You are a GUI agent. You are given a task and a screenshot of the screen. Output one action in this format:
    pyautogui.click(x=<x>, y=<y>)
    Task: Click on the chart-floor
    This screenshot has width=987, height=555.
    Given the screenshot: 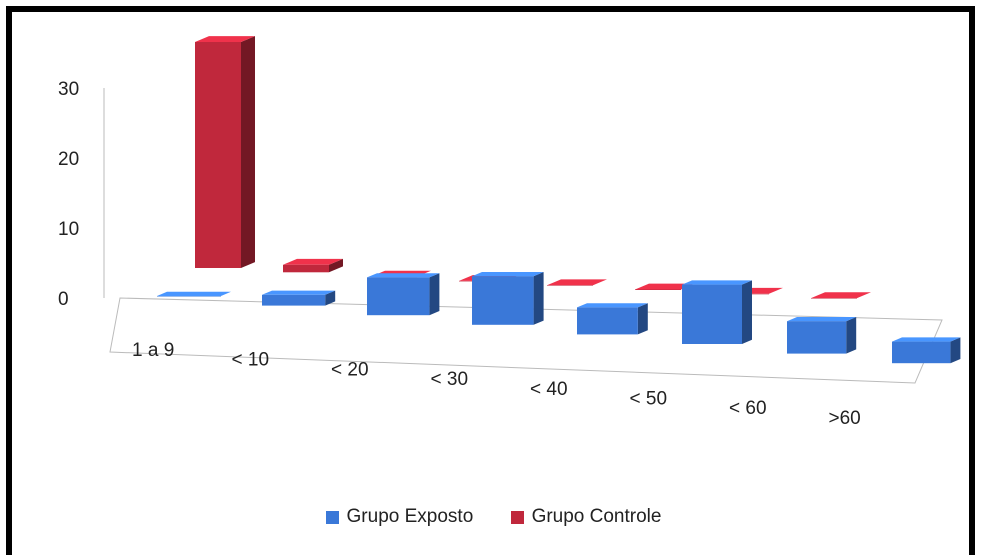 What is the action you would take?
    pyautogui.click(x=526, y=340)
    